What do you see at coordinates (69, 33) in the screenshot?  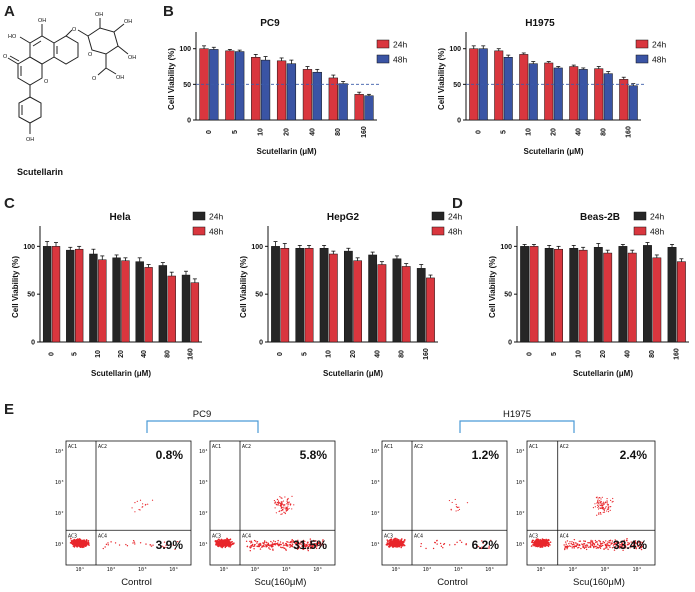 I see `o-link-bond` at bounding box center [69, 33].